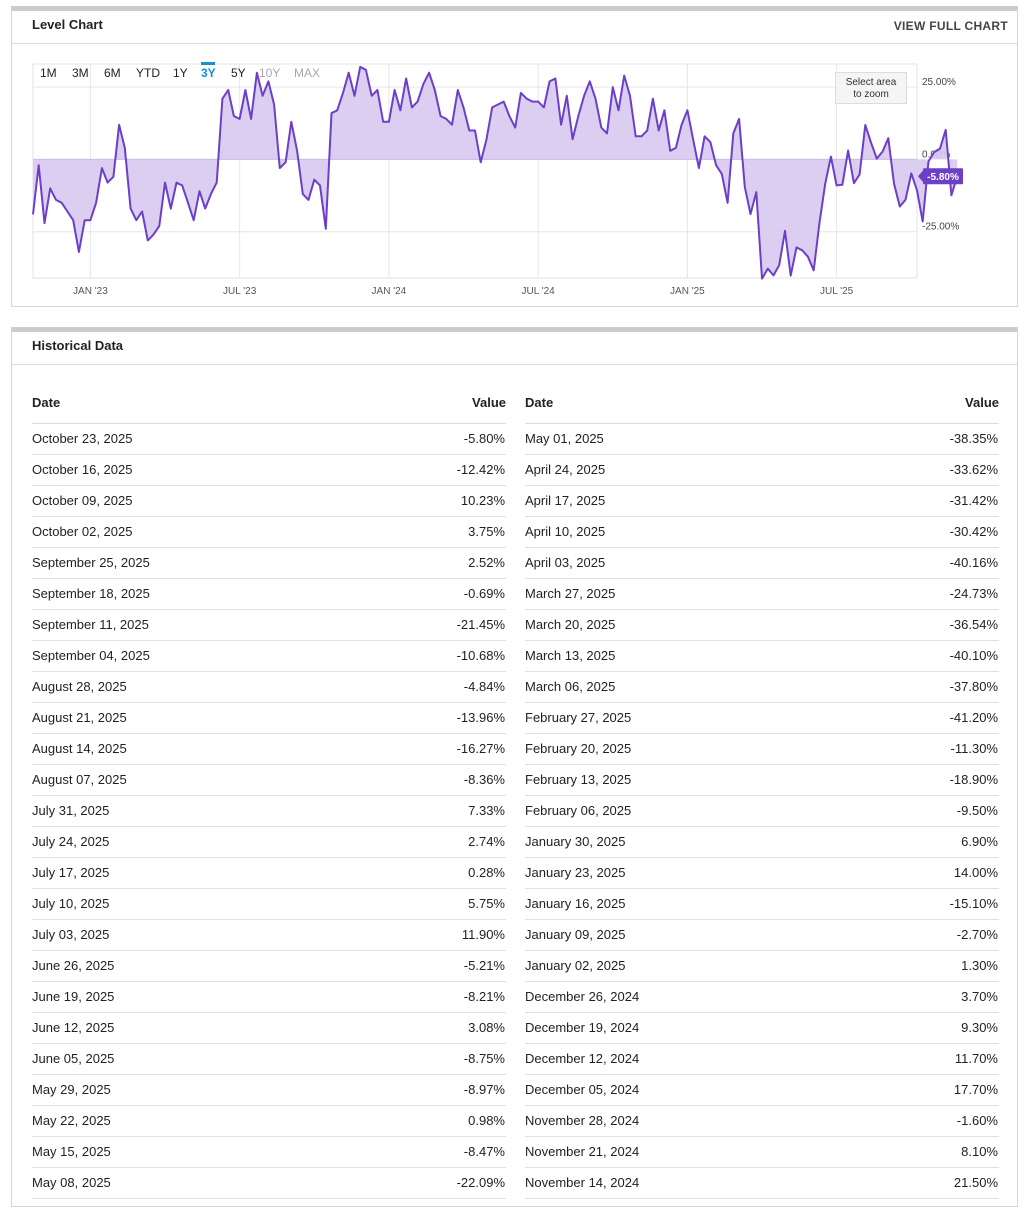 This screenshot has width=1028, height=1216. I want to click on row-date: August 28, 2025, so click(79, 686).